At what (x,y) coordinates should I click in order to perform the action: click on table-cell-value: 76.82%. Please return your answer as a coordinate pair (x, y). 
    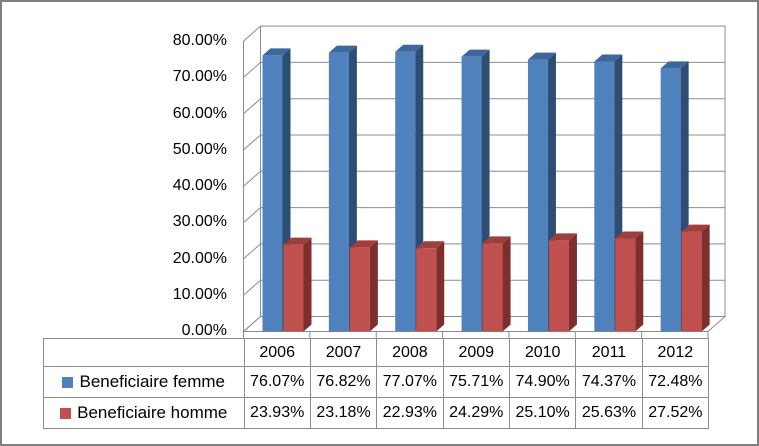
    Looking at the image, I should click on (343, 382).